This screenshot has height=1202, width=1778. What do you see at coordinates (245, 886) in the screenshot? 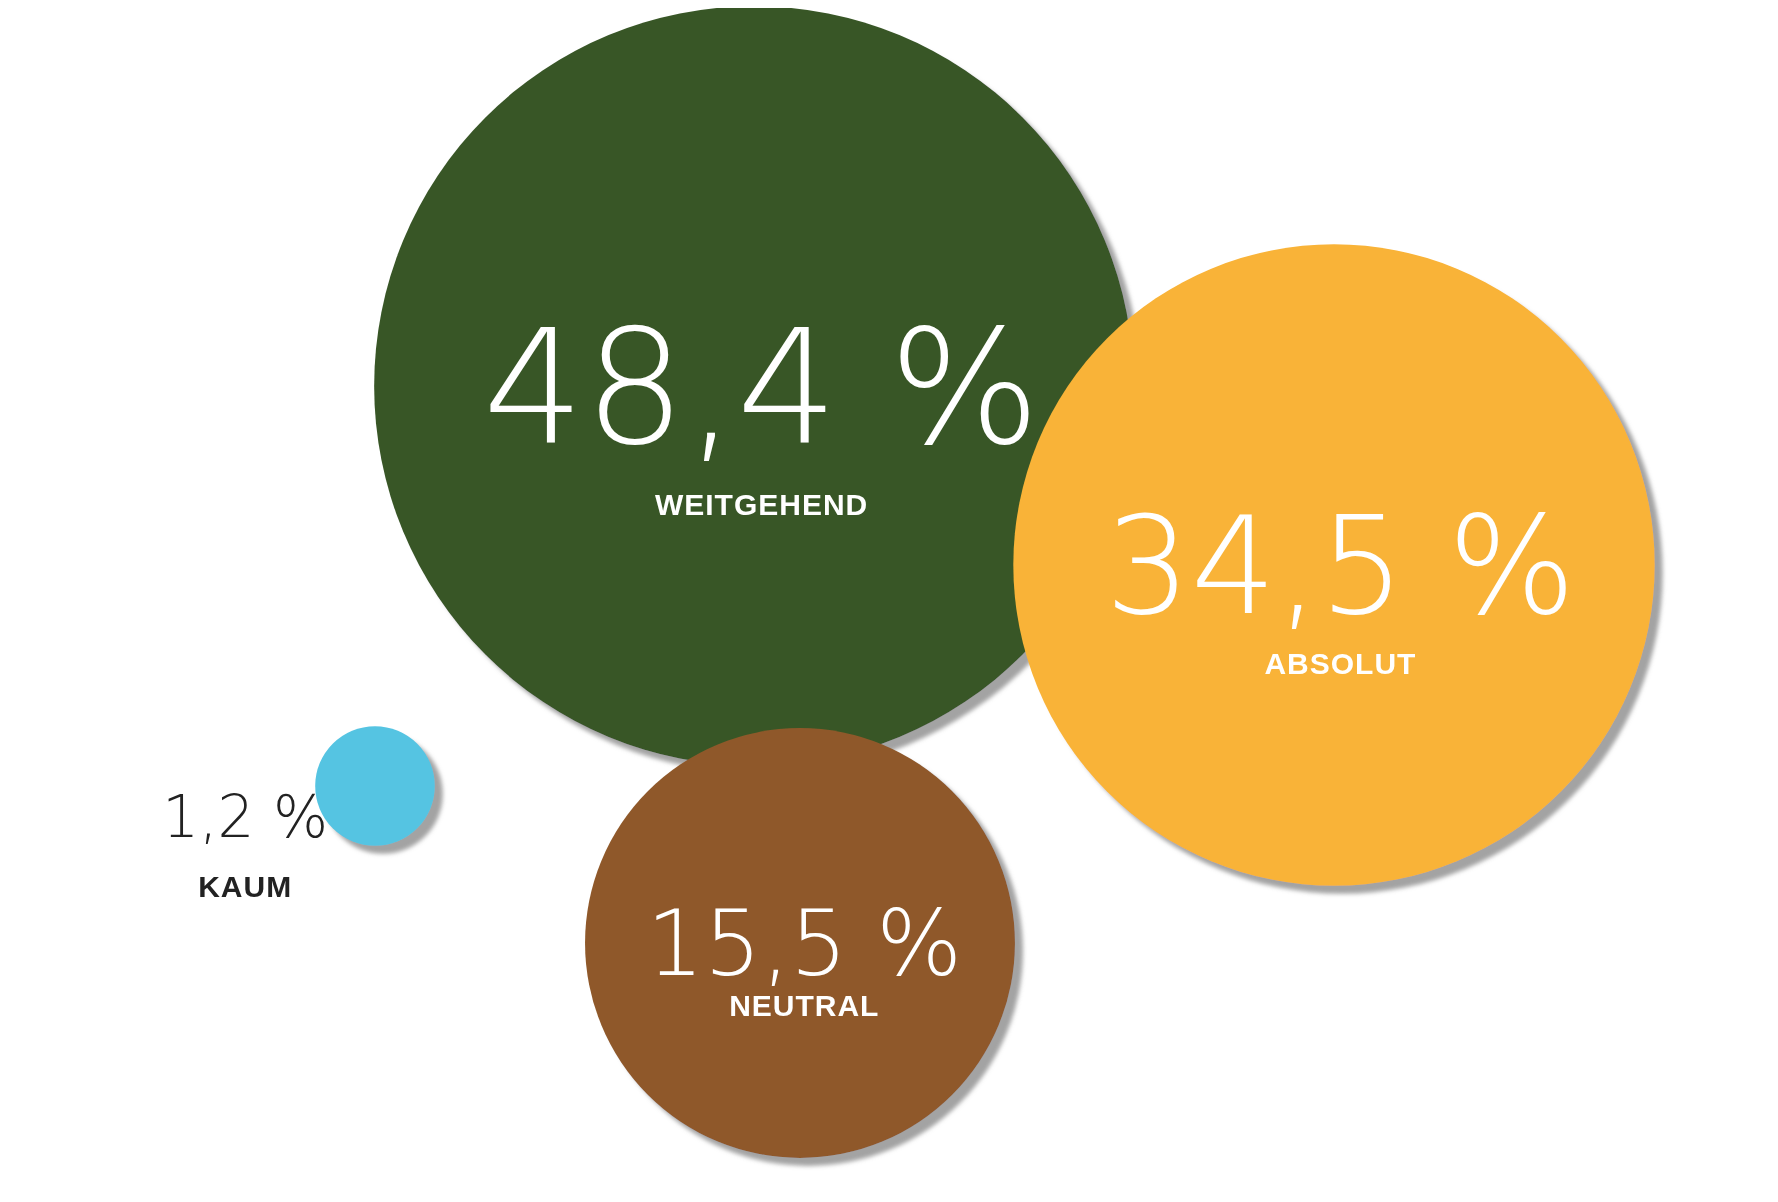
I see `category-label: KAUM` at bounding box center [245, 886].